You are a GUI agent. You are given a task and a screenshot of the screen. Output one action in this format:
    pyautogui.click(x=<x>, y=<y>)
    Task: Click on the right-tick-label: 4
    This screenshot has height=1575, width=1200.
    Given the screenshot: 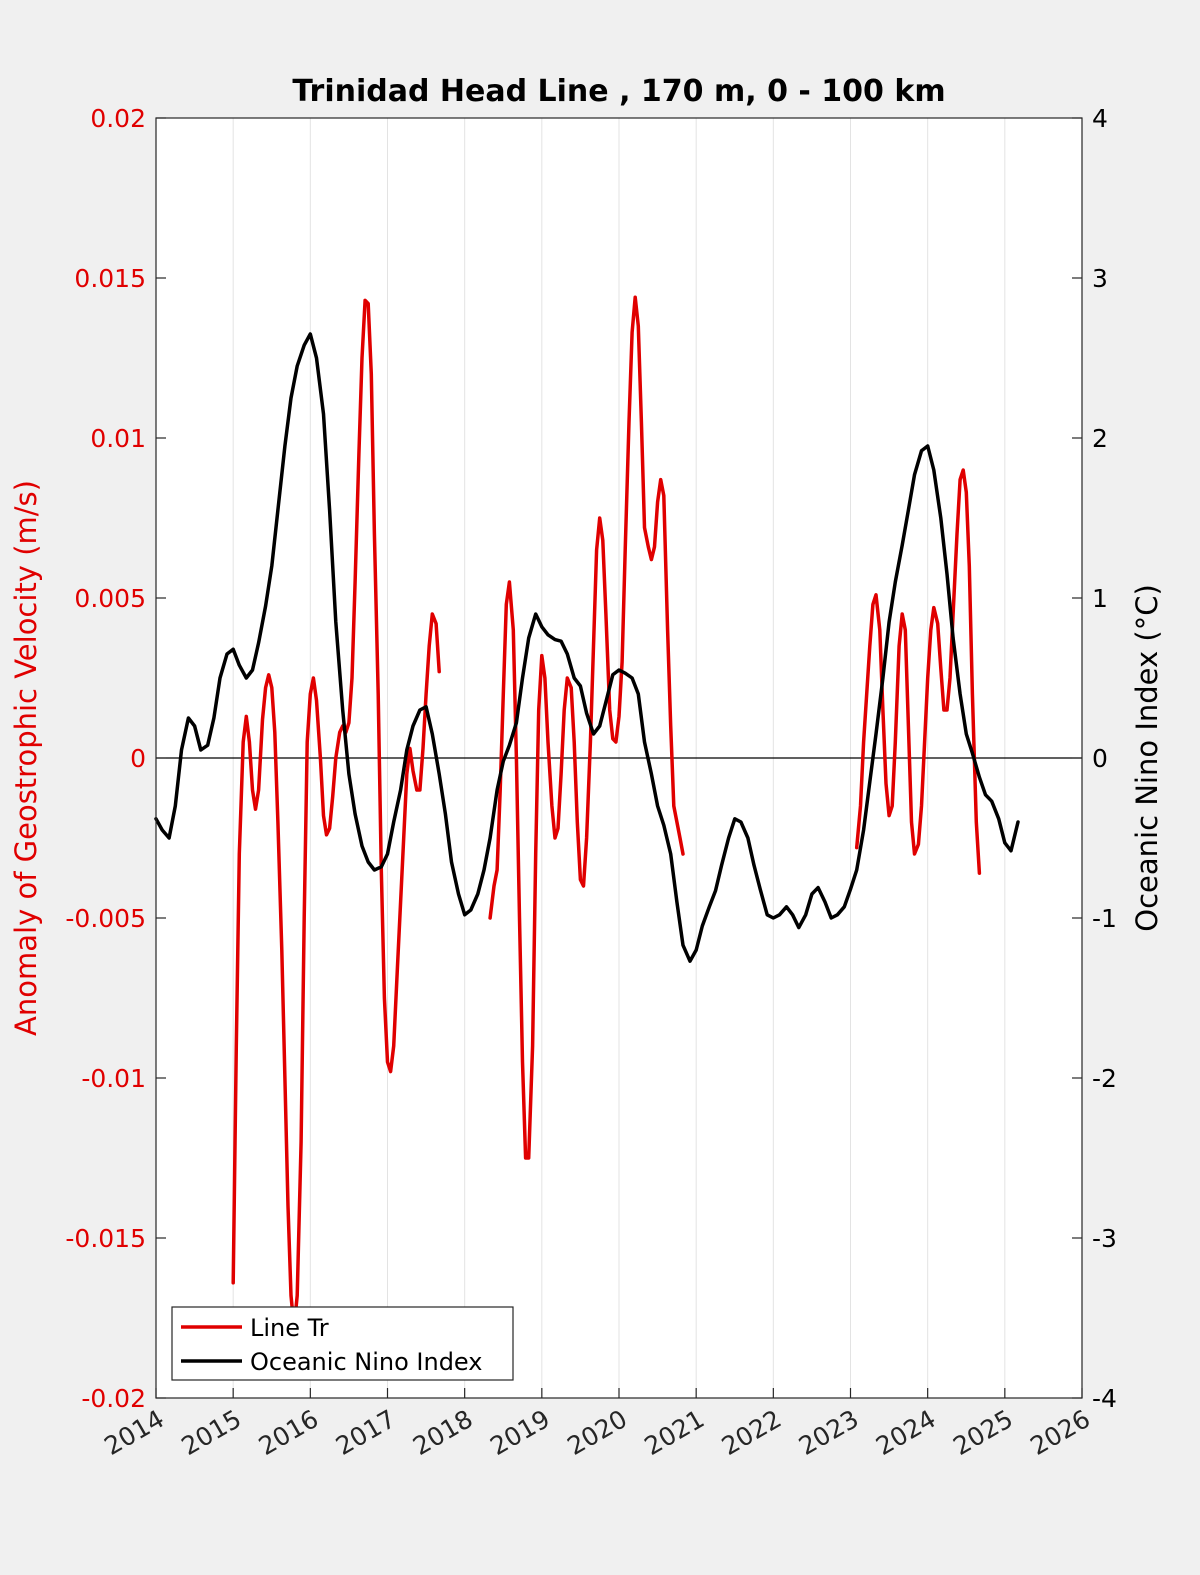 What is the action you would take?
    pyautogui.click(x=1100, y=118)
    